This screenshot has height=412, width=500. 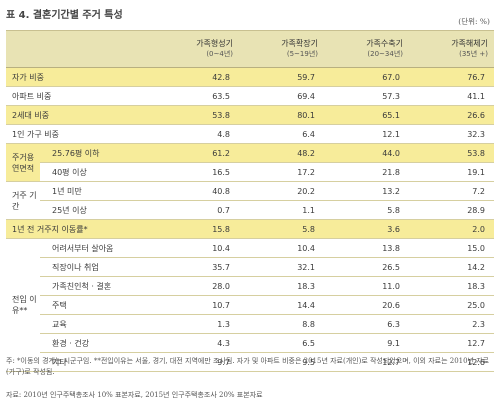 I want to click on row-label: 직장이나 취업, so click(x=97, y=267).